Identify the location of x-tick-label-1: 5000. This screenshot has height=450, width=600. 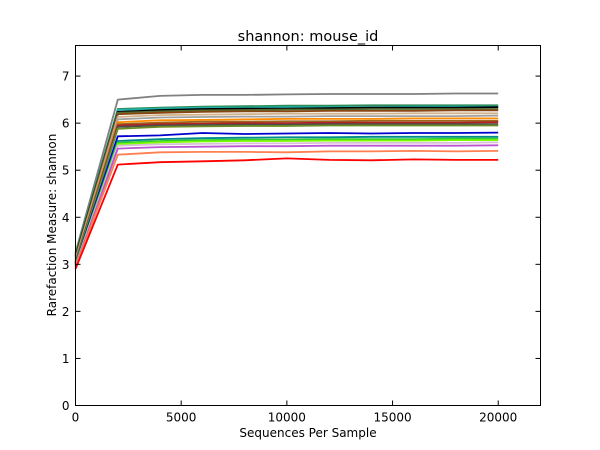
(181, 418).